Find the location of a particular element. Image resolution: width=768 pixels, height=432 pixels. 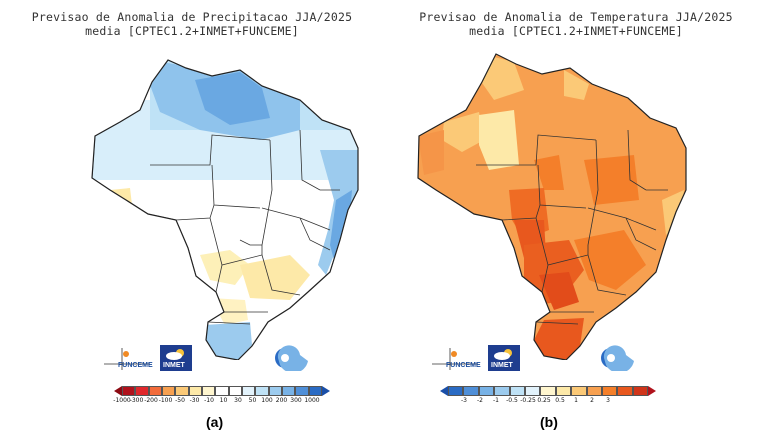

colorbar-tick: -200 is located at coordinates (151, 400).